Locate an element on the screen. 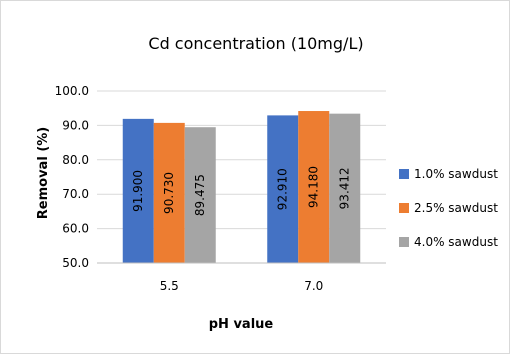 The image size is (510, 355). bar-data-label: 94.180 is located at coordinates (314, 187).